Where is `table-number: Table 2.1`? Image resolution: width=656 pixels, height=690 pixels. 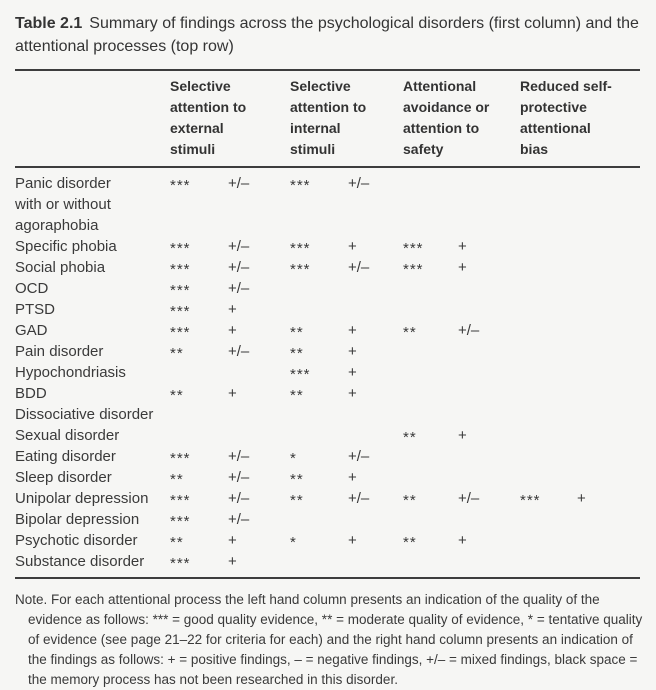
table-number: Table 2.1 is located at coordinates (49, 23).